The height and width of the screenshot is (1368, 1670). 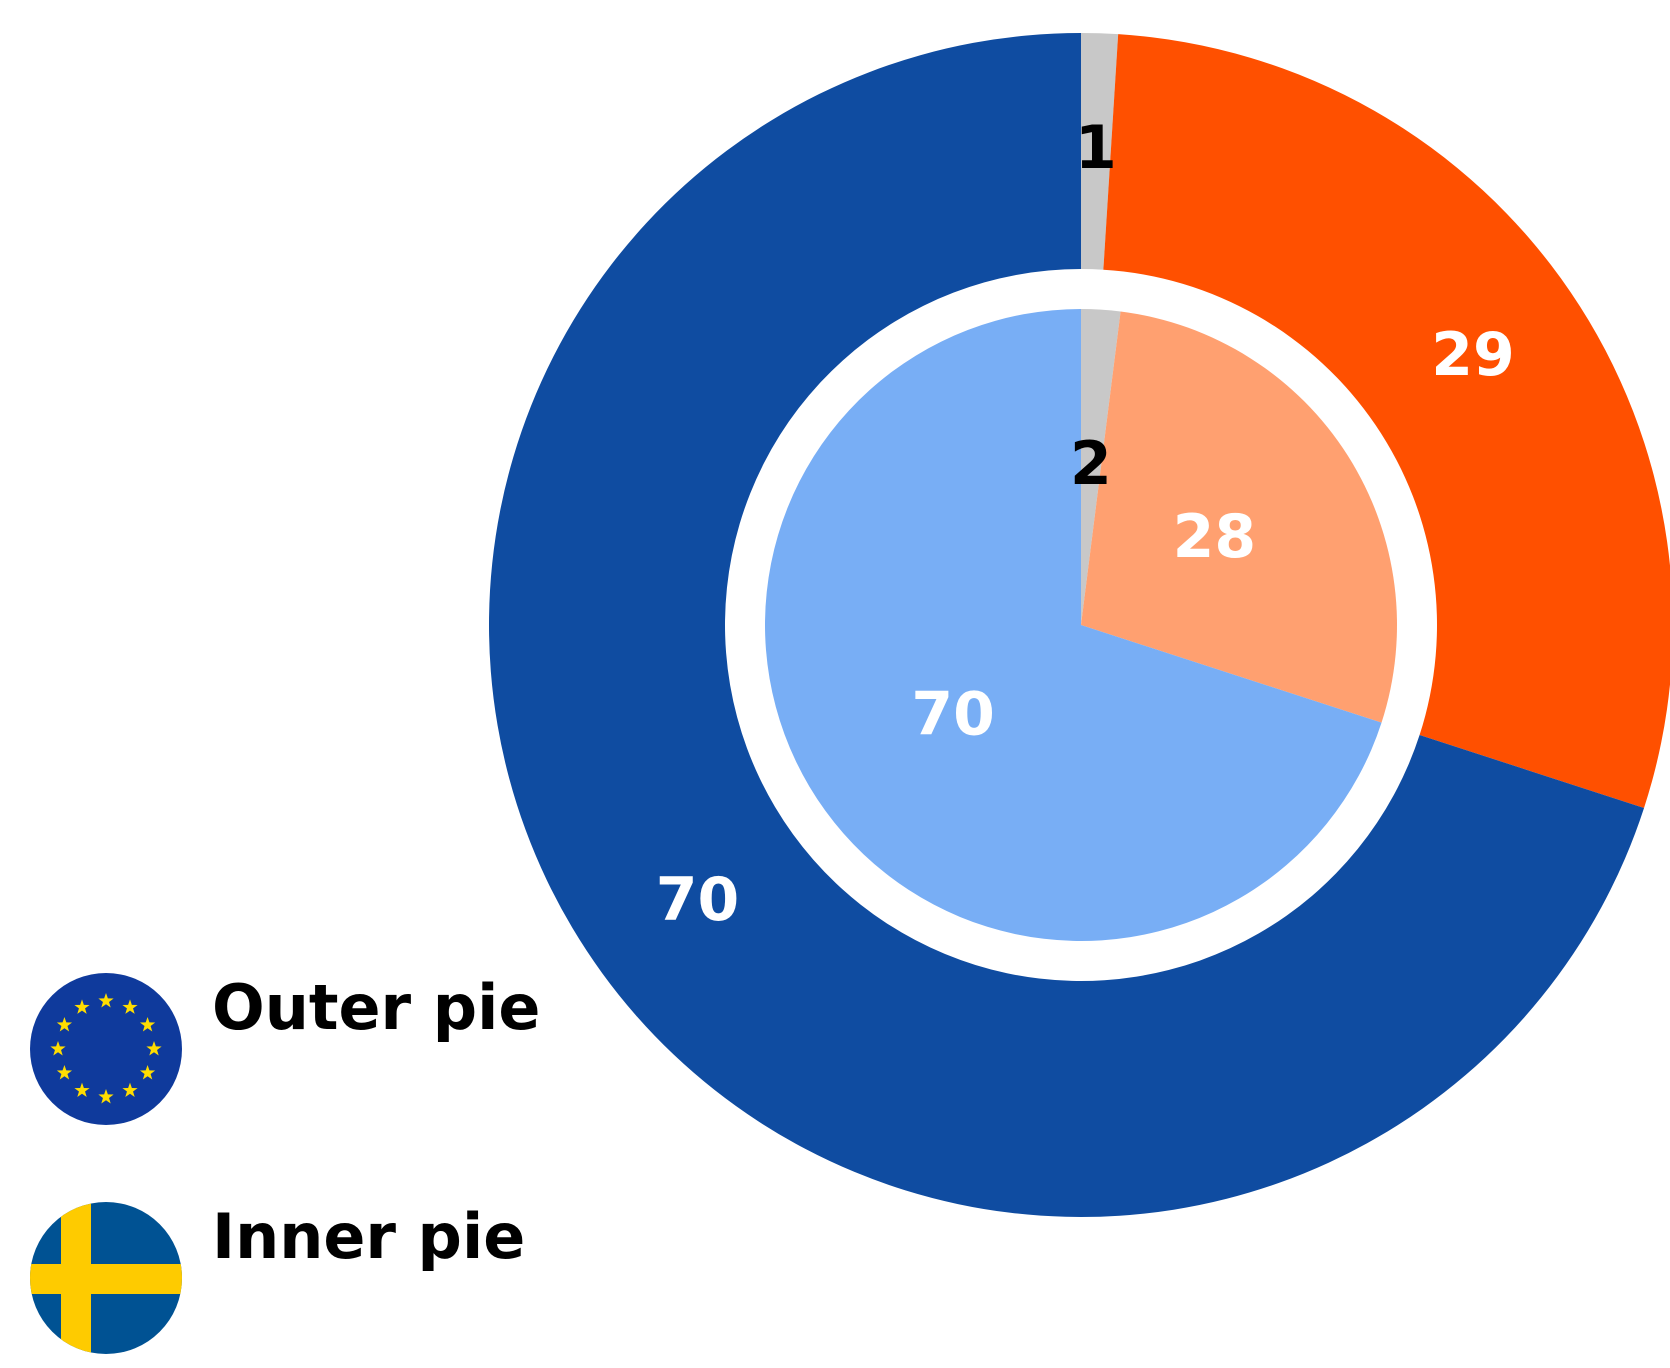 I want to click on legend: Outer pie Inner pie, so click(x=285, y=1162).